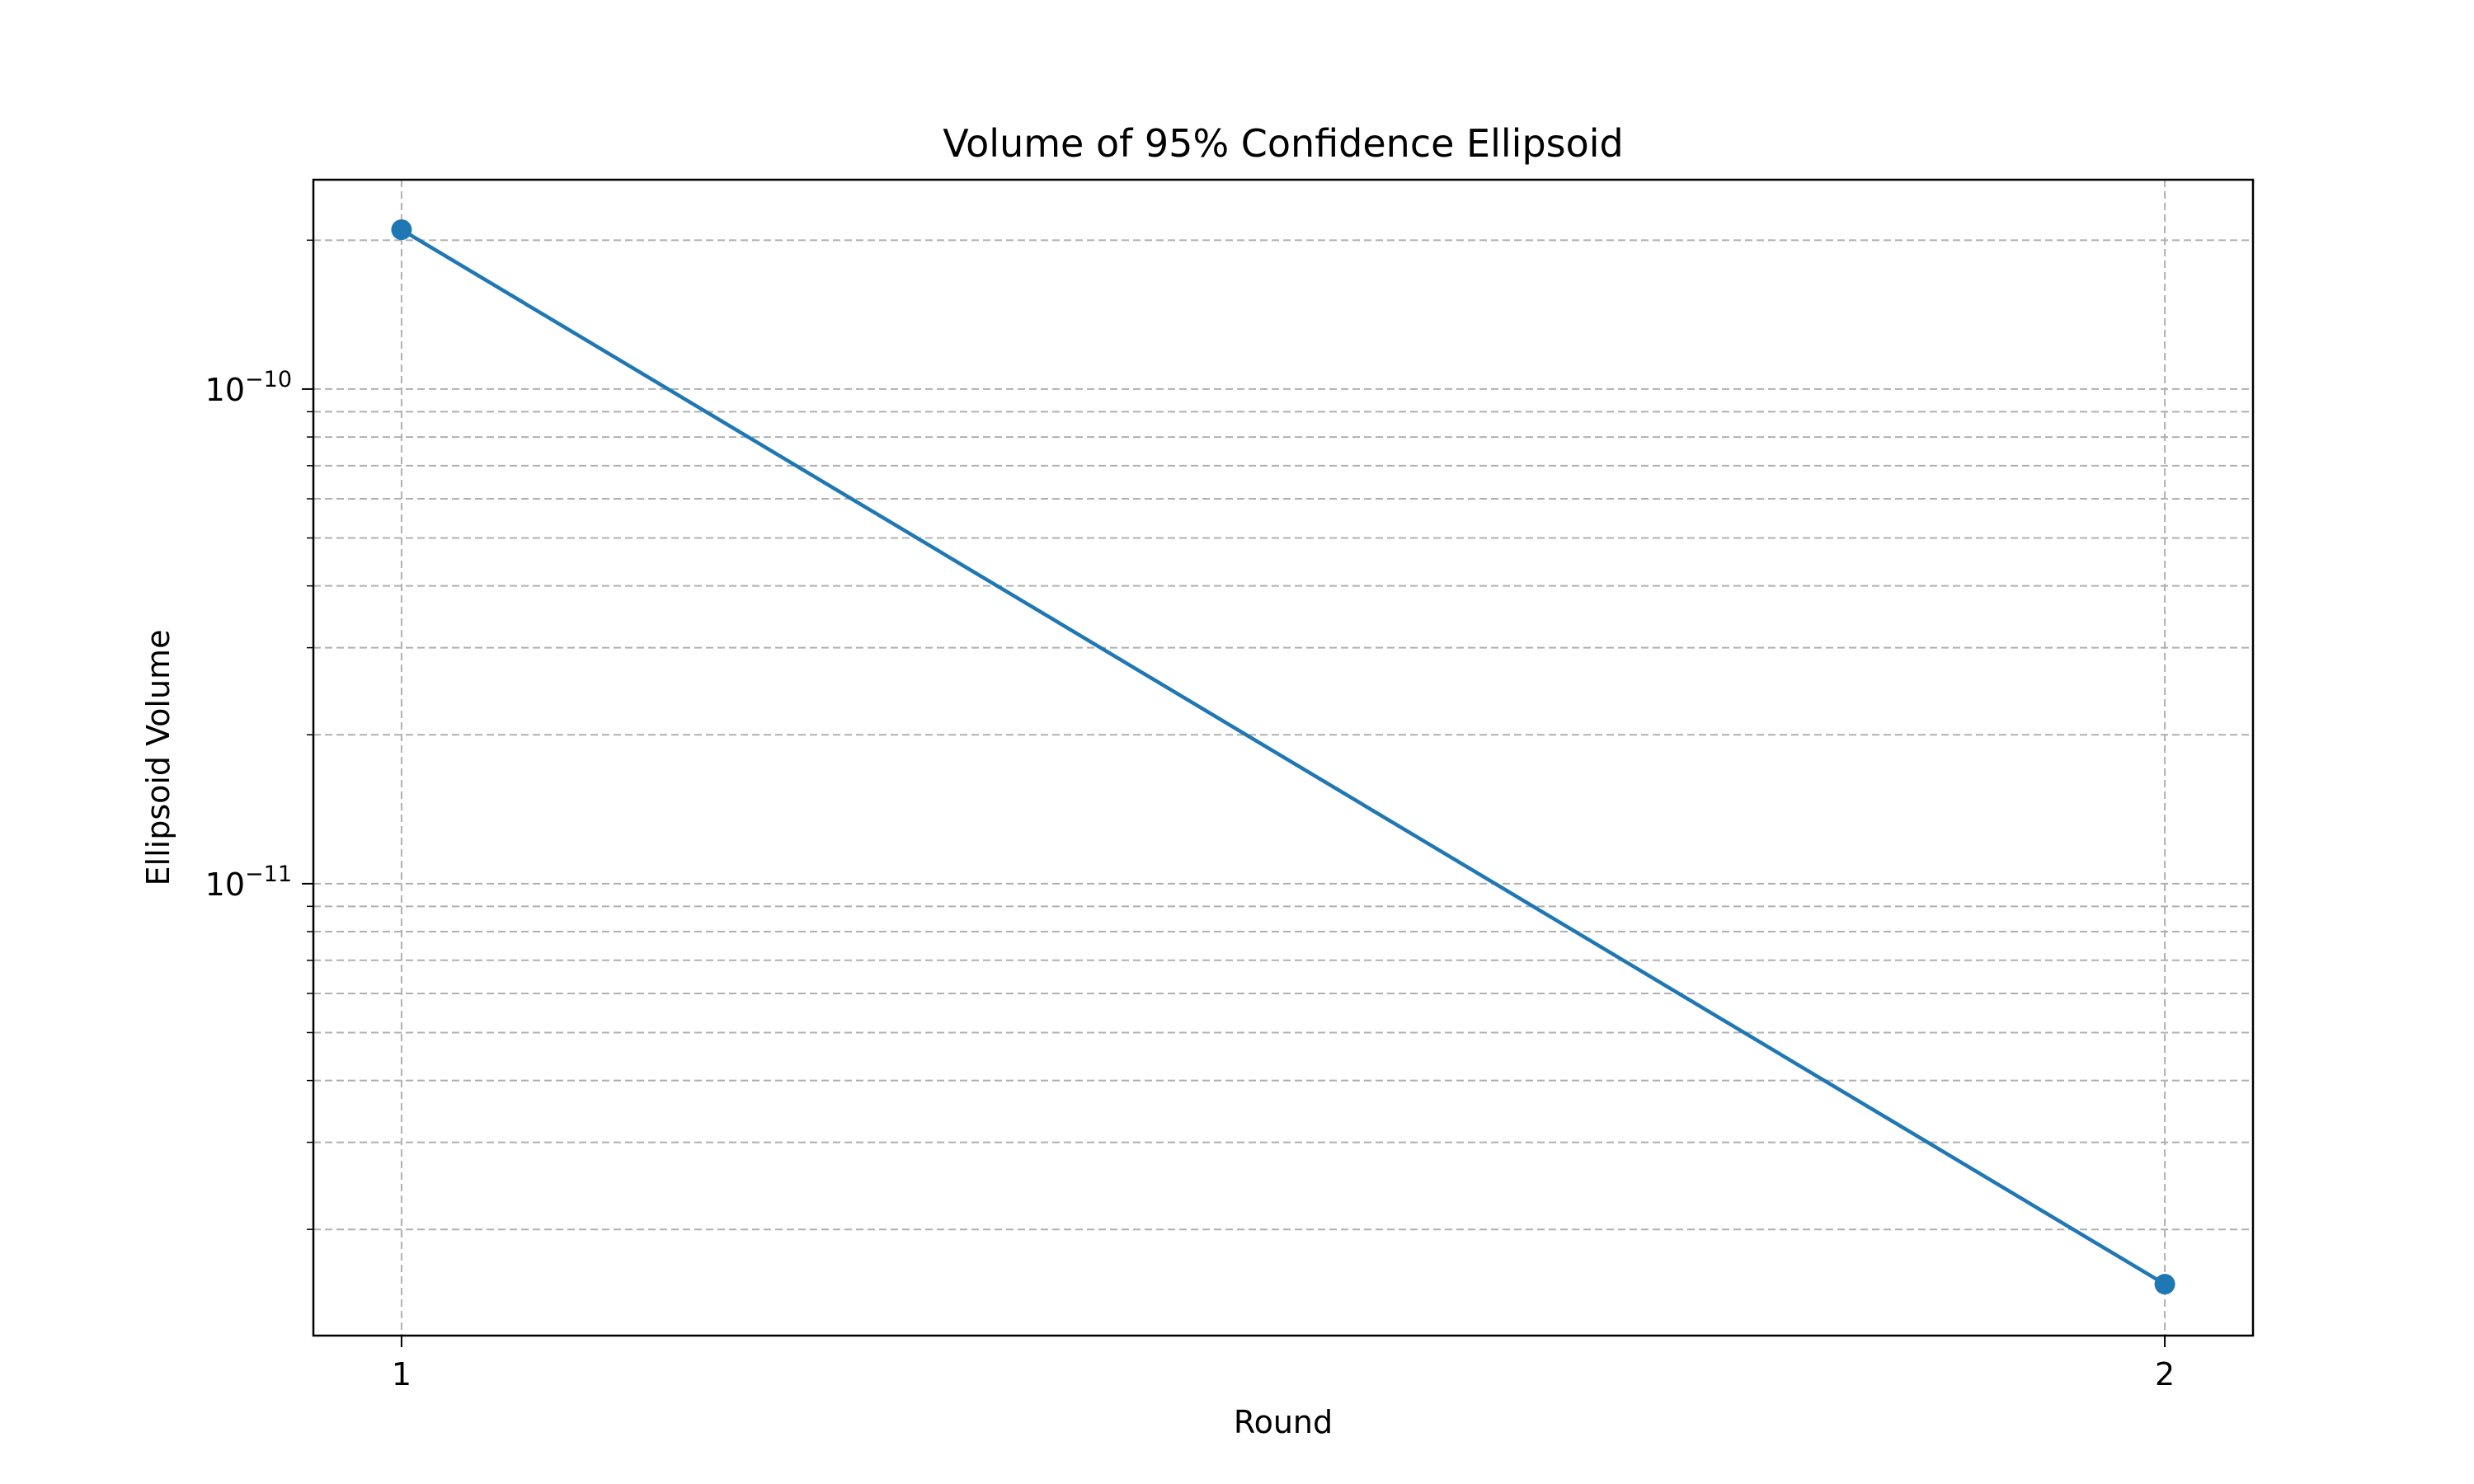 The height and width of the screenshot is (1484, 2474). Describe the element at coordinates (158, 758) in the screenshot. I see `y-axis-label: Ellipsoid Volume` at that location.